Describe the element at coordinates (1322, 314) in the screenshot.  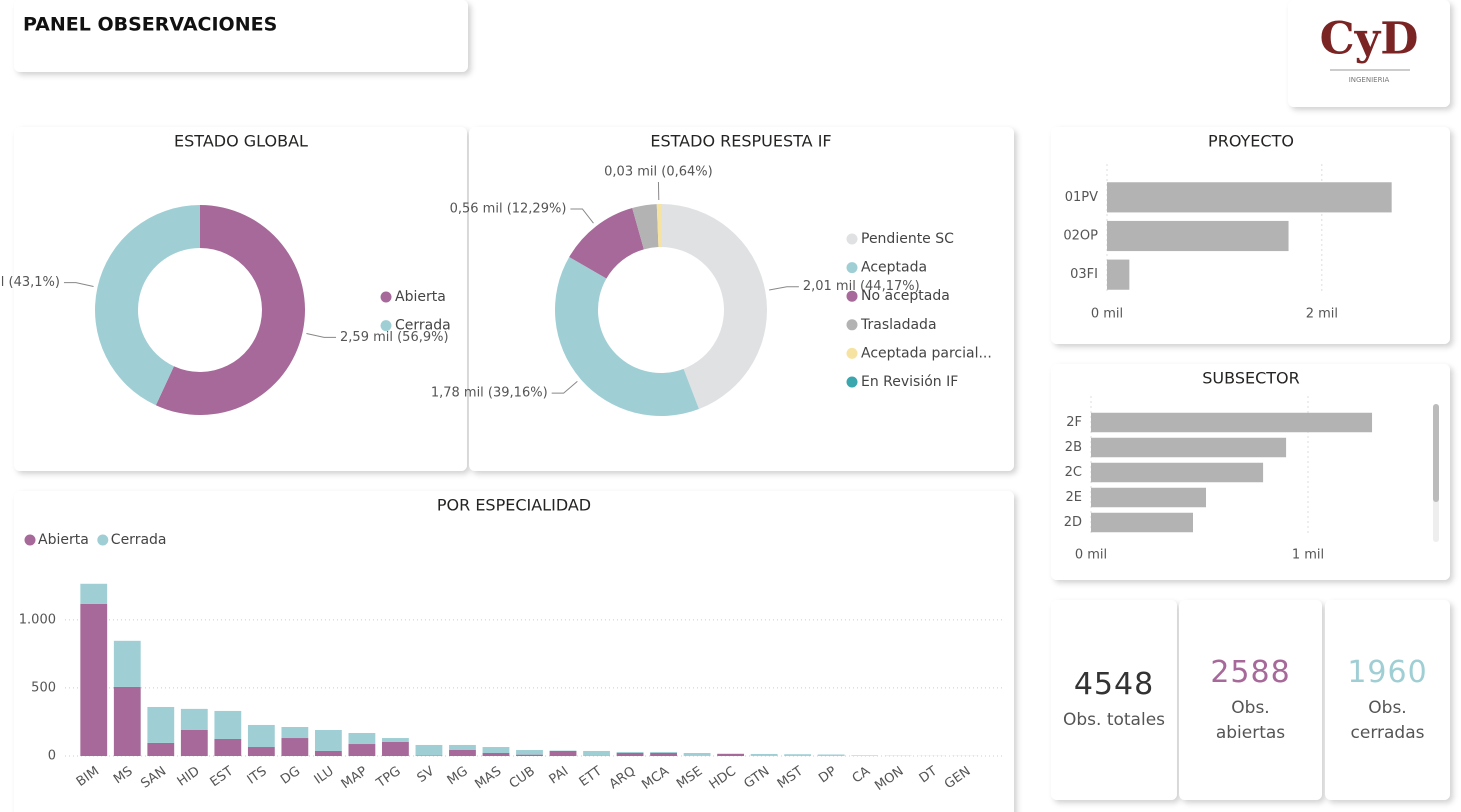
I see `x-tick-label: 2 mil` at that location.